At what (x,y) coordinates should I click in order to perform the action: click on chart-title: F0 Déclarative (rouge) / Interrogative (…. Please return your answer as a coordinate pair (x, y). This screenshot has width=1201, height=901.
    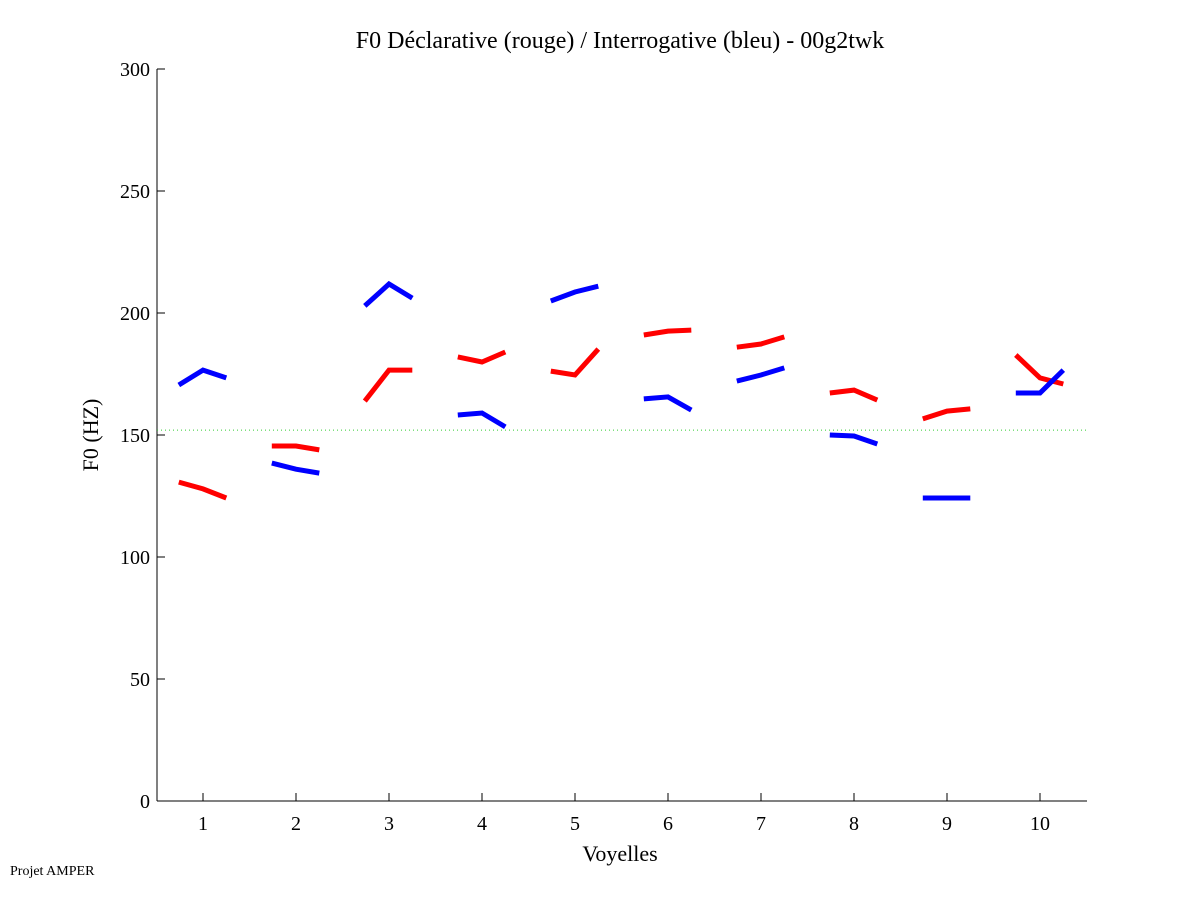
    Looking at the image, I should click on (620, 41).